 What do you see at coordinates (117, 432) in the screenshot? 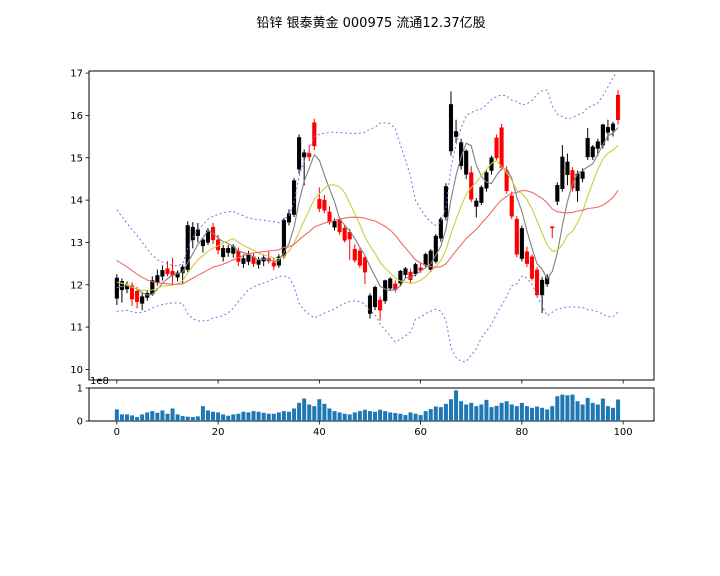
I see `x-tick-label: 0` at bounding box center [117, 432].